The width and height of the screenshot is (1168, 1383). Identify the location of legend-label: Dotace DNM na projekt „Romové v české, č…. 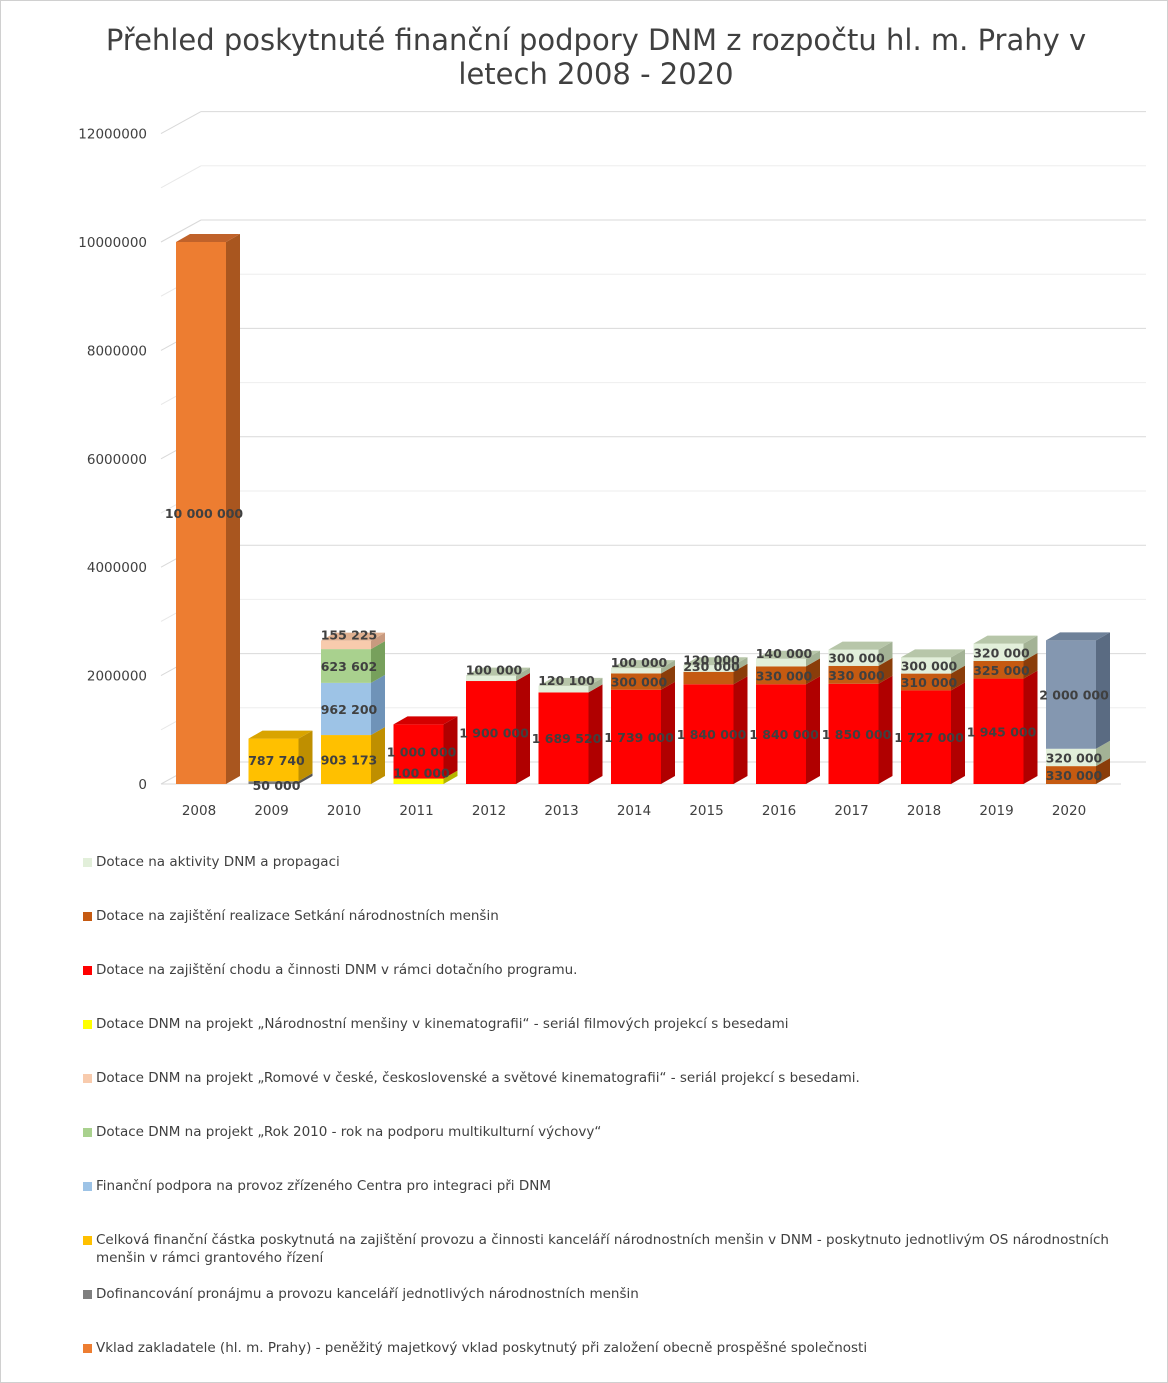
(478, 1078).